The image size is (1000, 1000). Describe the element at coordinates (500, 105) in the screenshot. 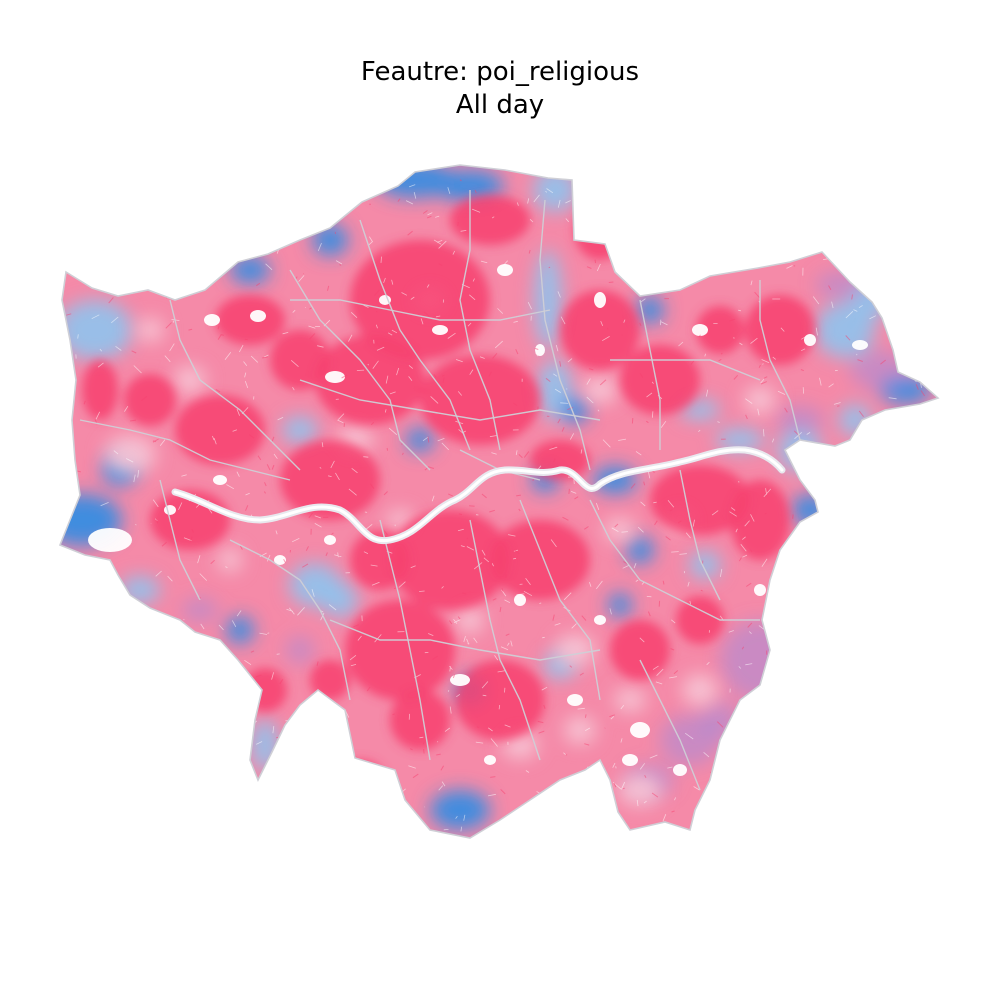

I see `map-title-period: All day` at that location.